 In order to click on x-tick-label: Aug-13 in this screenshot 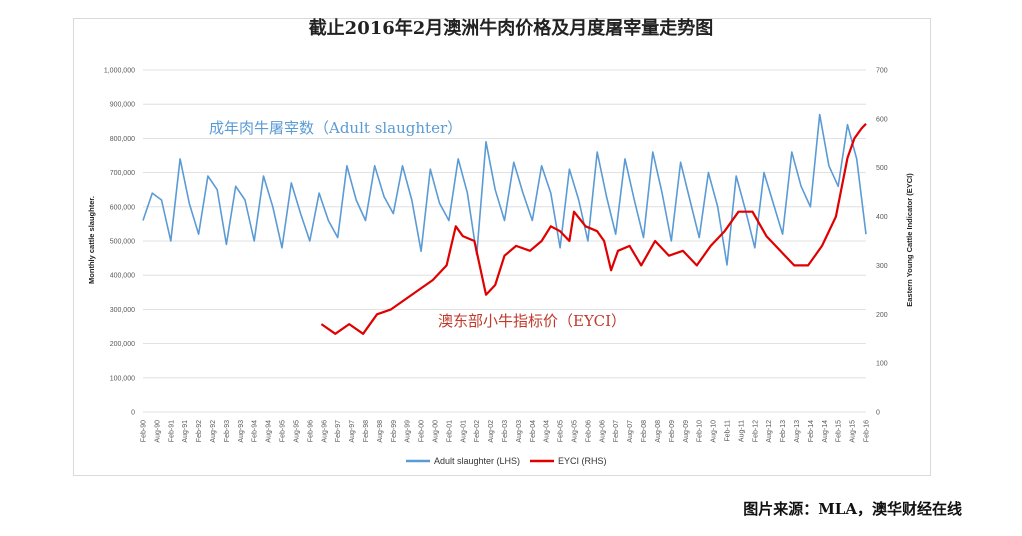, I will do `click(797, 431)`.